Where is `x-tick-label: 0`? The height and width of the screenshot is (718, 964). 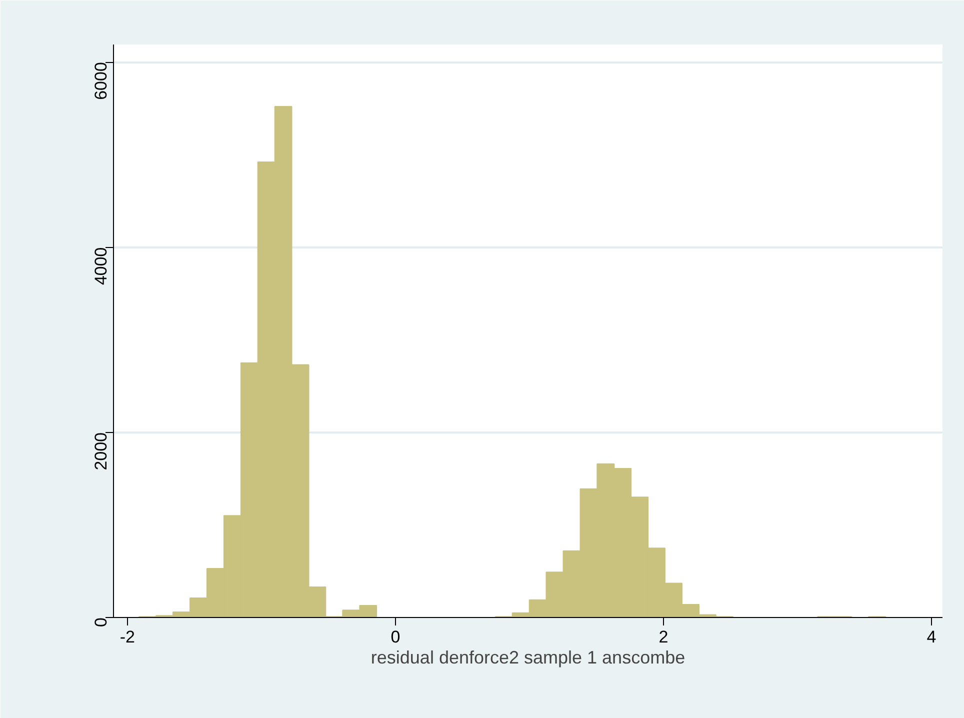
x-tick-label: 0 is located at coordinates (395, 637).